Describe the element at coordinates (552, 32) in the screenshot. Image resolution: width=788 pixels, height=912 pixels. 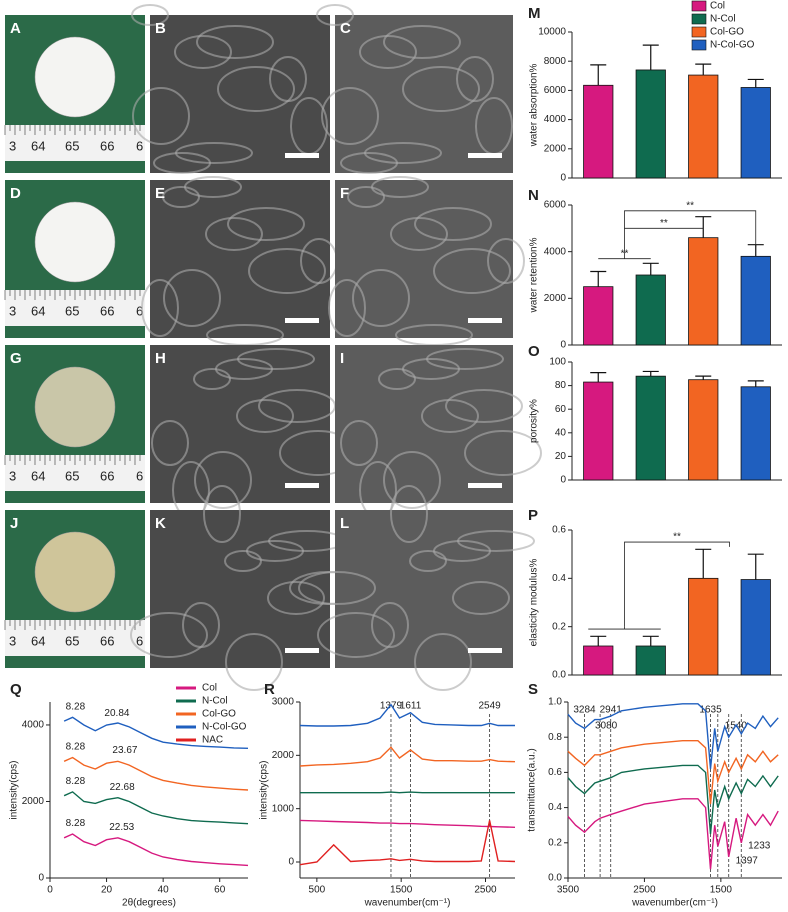
I see `y-tick-label: 10000` at that location.